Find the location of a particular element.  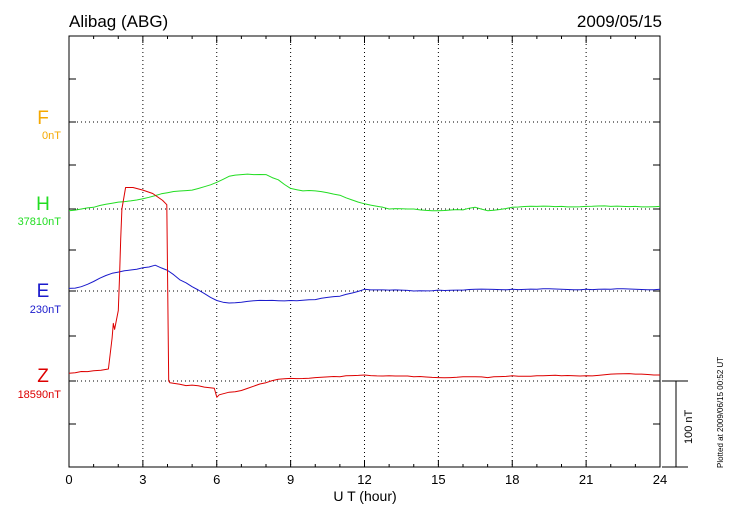

x-tick-label: 6 is located at coordinates (216, 479).